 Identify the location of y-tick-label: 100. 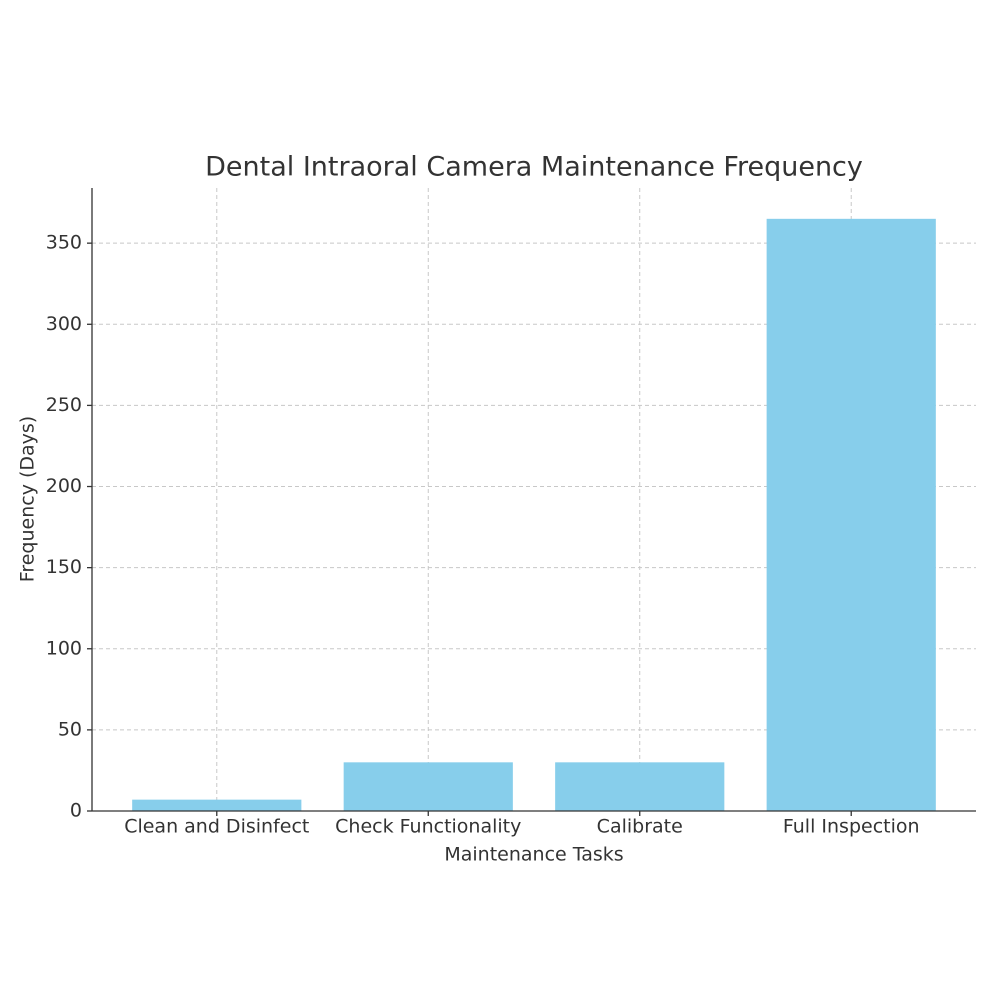
(64, 648).